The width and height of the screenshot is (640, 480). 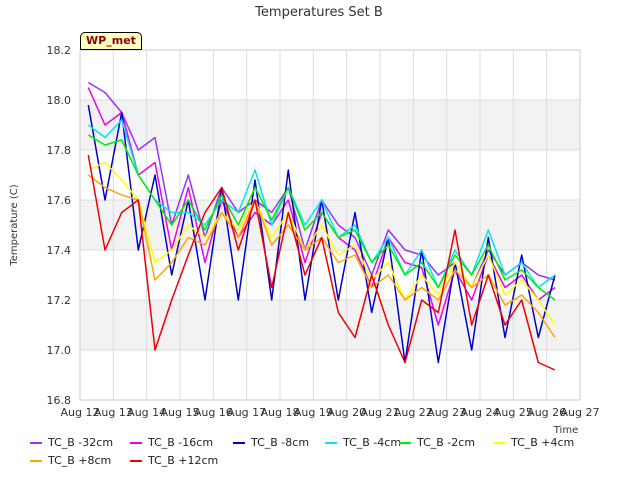 I want to click on x-tick-label: Aug 25, so click(x=513, y=412).